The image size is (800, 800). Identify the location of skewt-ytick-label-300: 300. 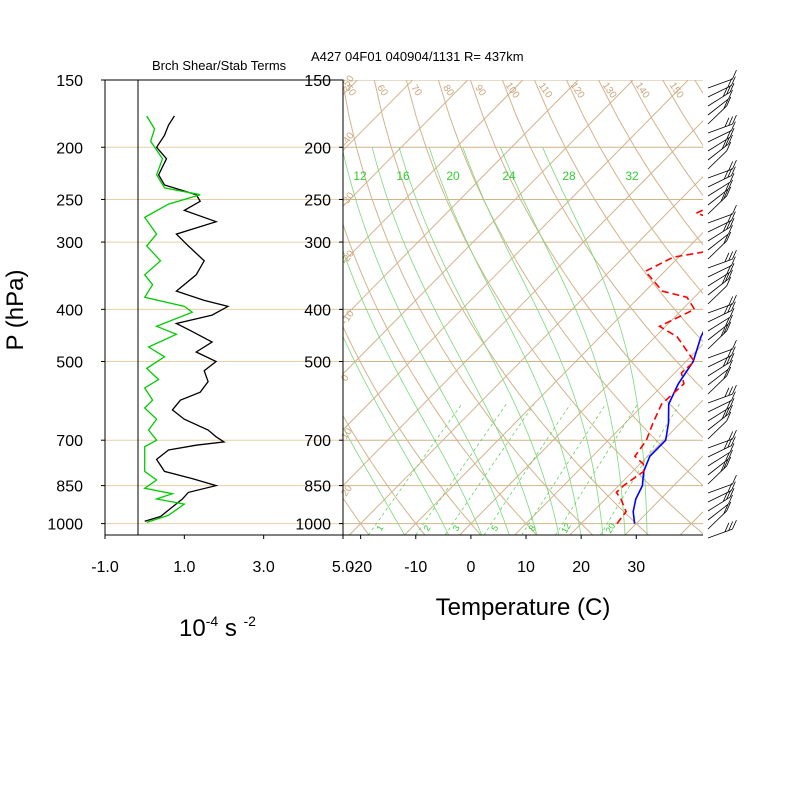
(317, 243).